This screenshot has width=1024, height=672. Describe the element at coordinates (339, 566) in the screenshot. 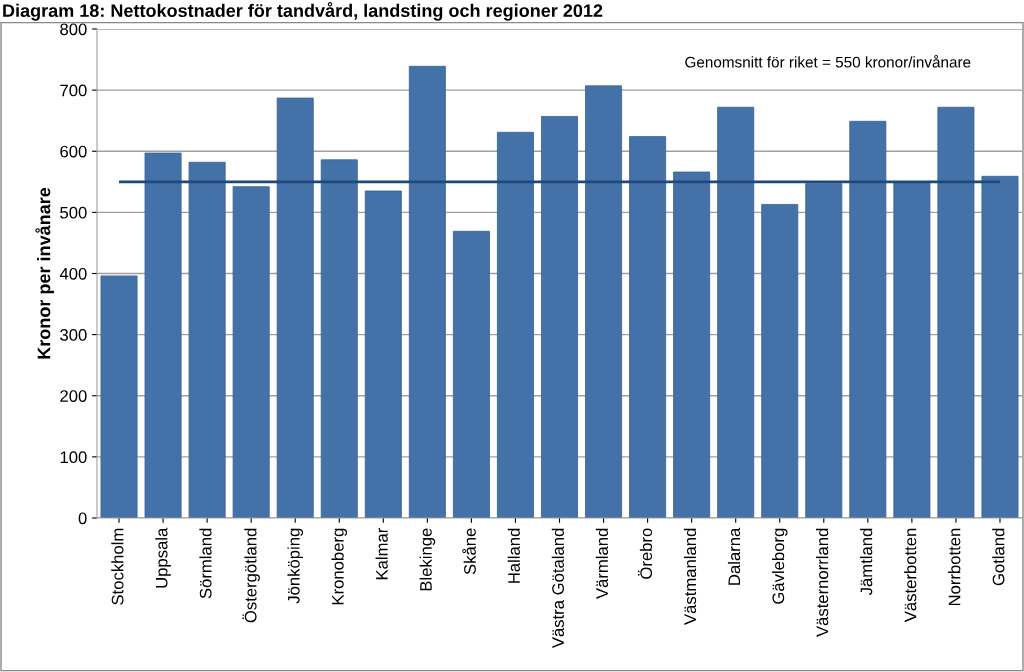

I see `x-tick-label: Kronoberg` at that location.